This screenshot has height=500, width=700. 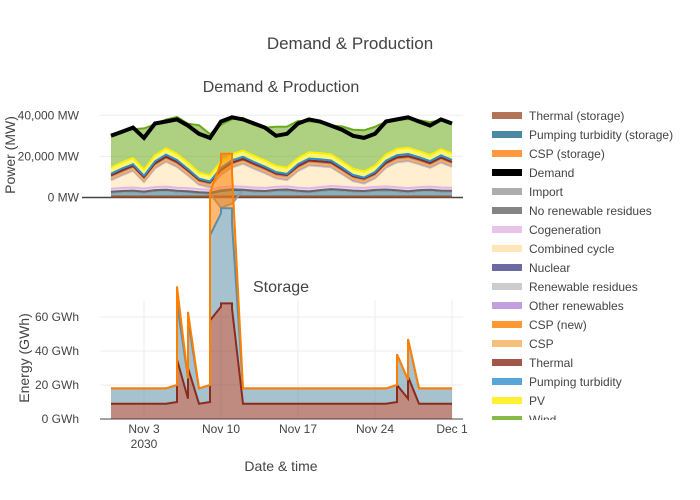 I want to click on plot2-ytick-label: 0 GWh, so click(x=60, y=419).